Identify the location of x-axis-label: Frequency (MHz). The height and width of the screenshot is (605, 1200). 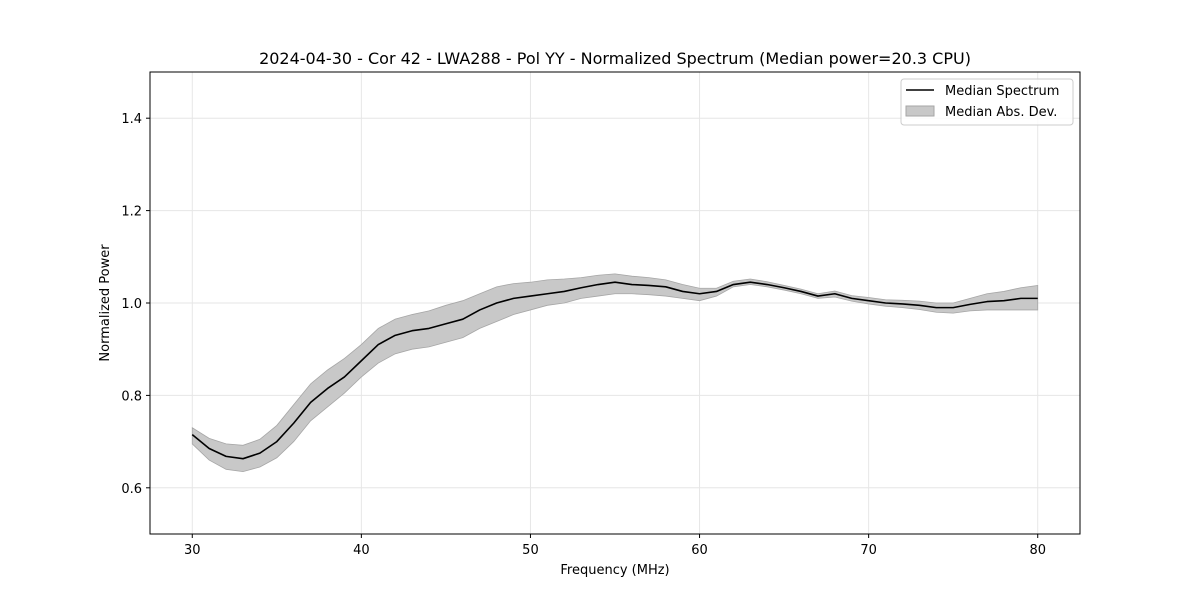
(614, 570).